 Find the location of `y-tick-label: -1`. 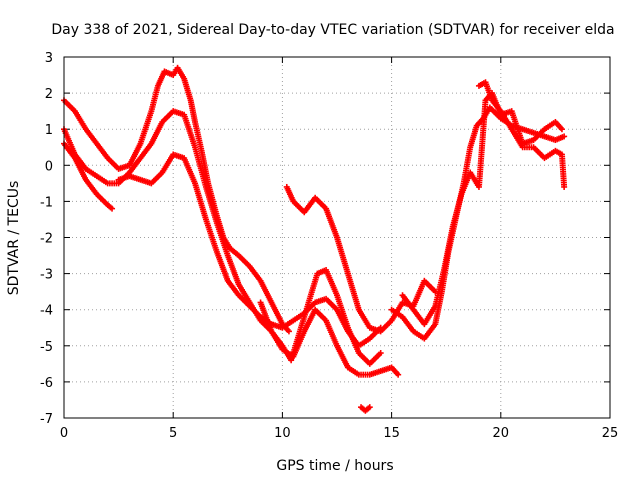

y-tick-label: -1 is located at coordinates (46, 202).